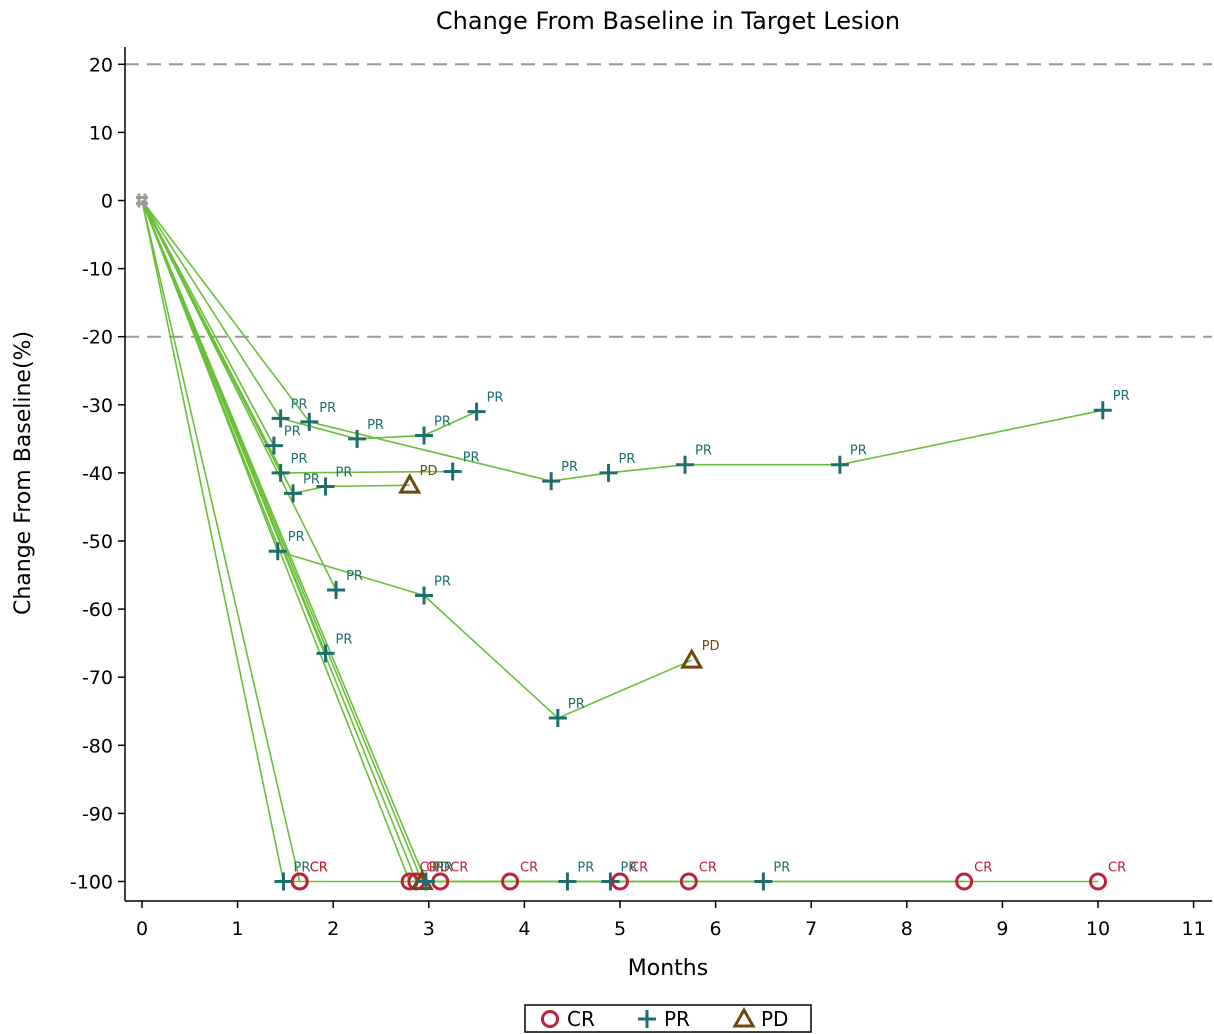 This screenshot has height=1034, width=1214. I want to click on x-tick-label: 2, so click(333, 929).